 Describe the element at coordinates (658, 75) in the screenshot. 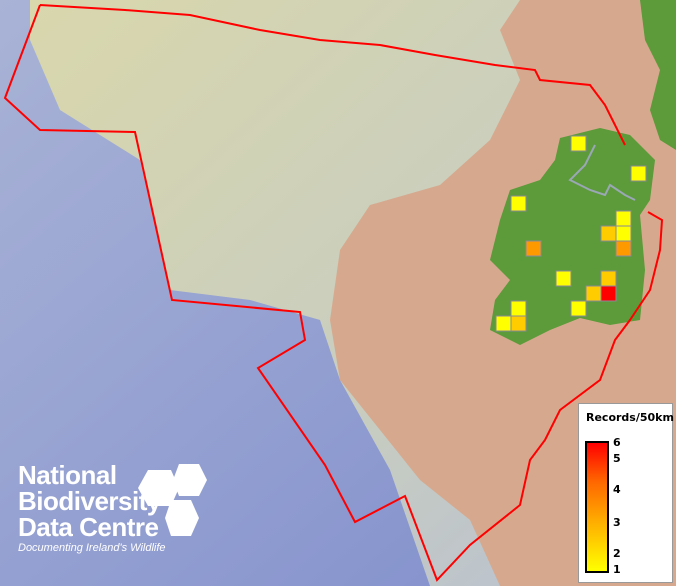

I see `britain-land` at that location.